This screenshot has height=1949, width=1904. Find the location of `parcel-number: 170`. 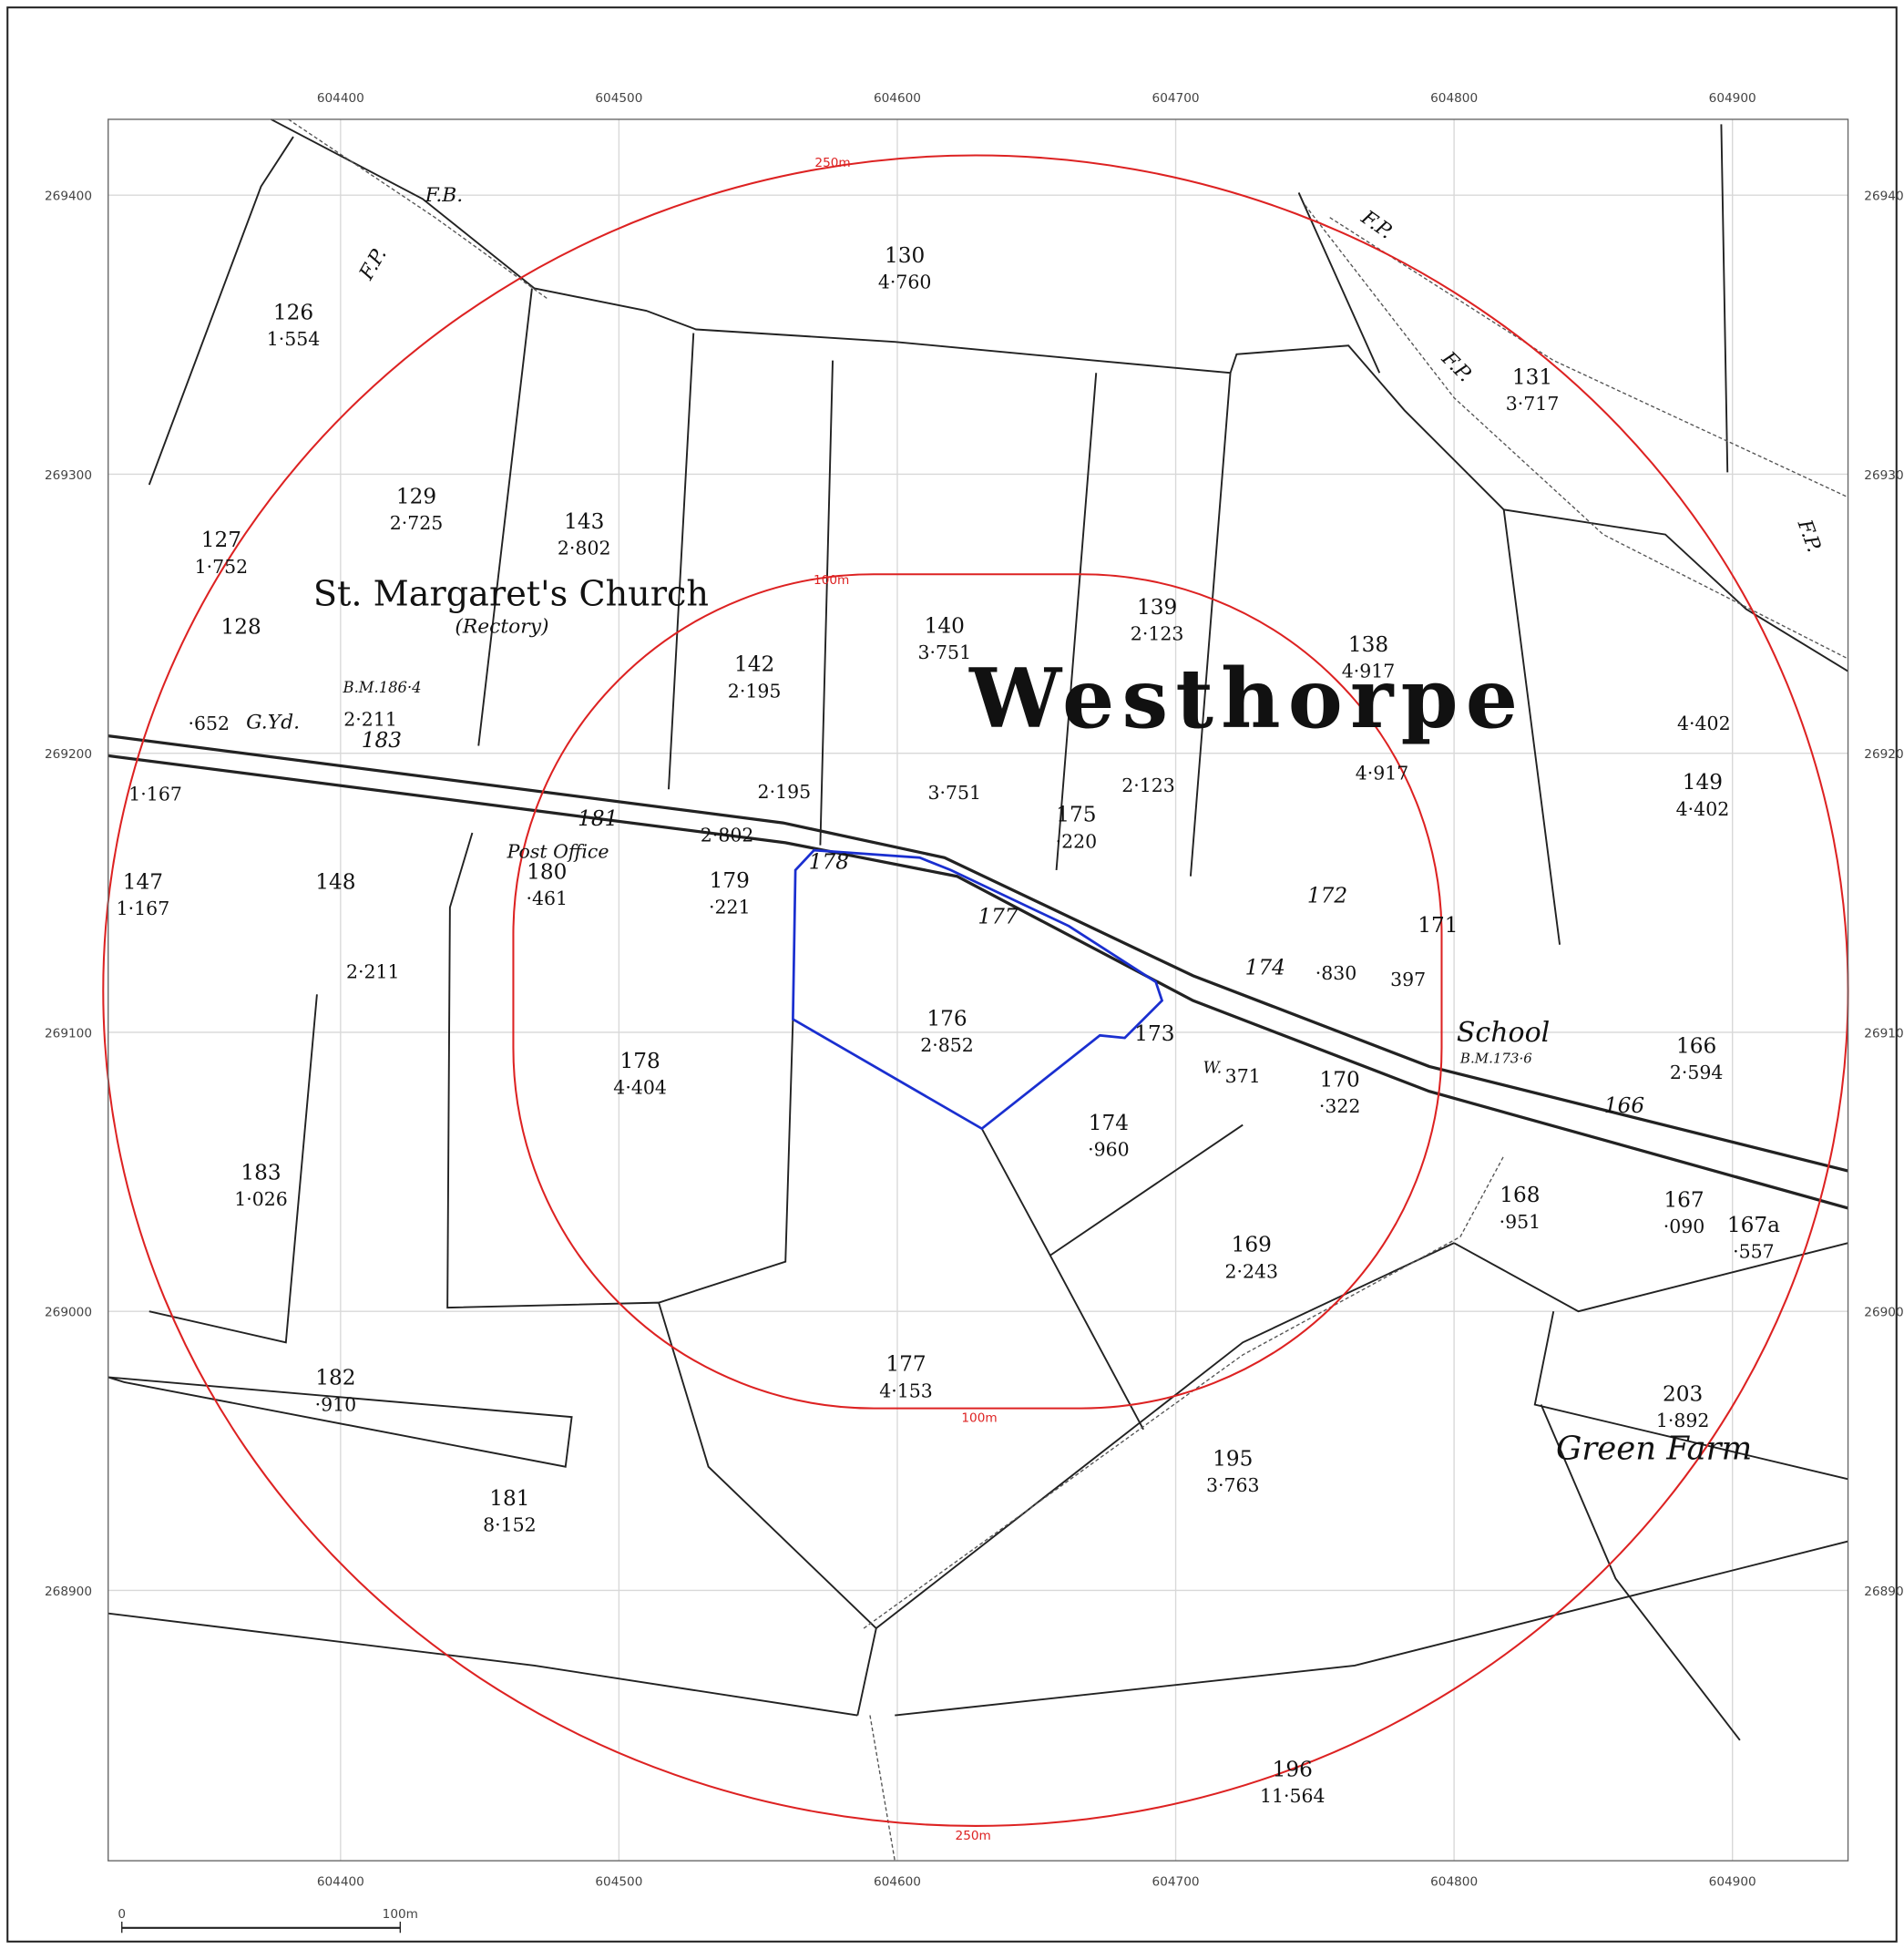

parcel-number: 170 is located at coordinates (1339, 1079).